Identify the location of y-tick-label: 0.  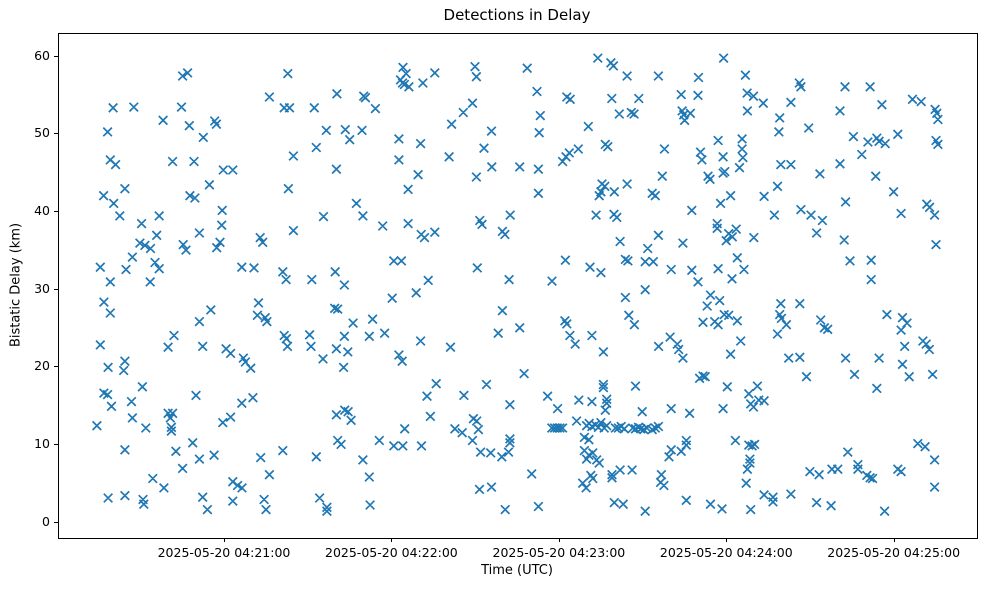
(46, 521).